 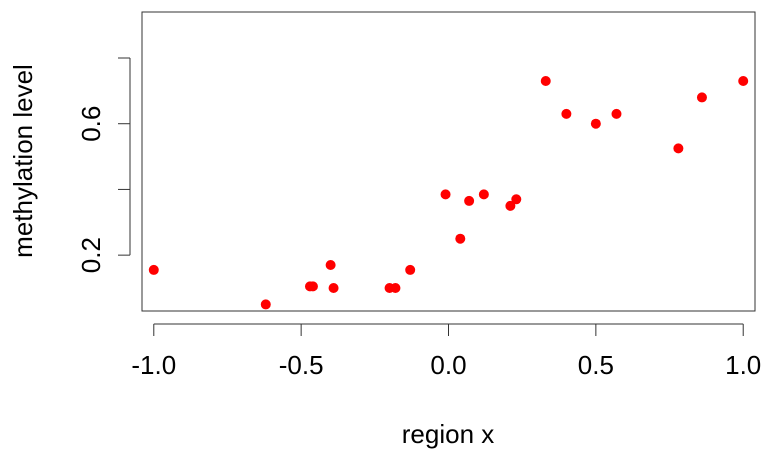 I want to click on y-tick-label: 0.6, so click(x=91, y=124).